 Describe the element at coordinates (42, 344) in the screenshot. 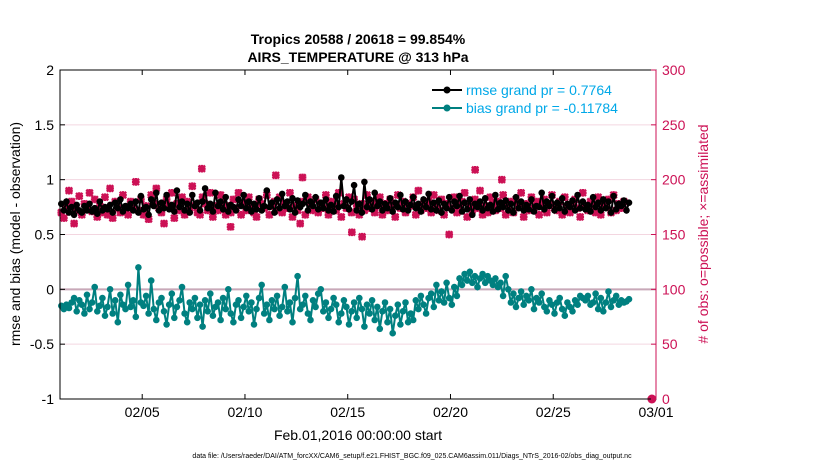

I see `y-left-tick-label-1: -0.5` at that location.